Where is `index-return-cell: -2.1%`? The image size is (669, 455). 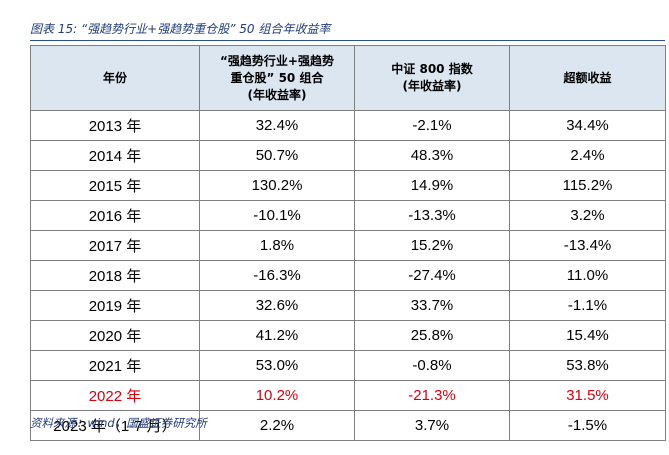 index-return-cell: -2.1% is located at coordinates (432, 125).